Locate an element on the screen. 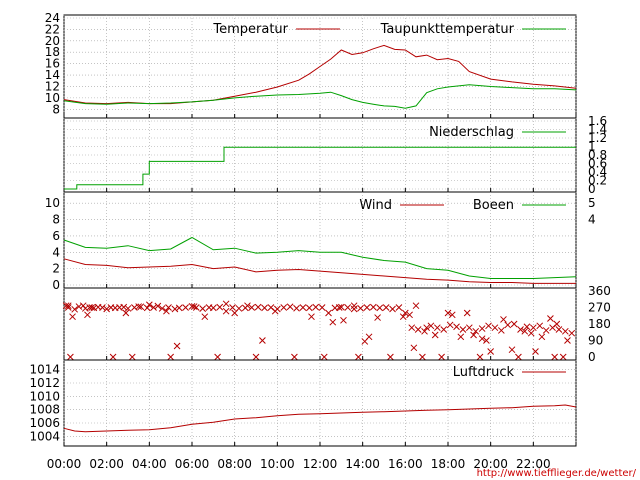  panel-3-rtick: 270 is located at coordinates (599, 308).